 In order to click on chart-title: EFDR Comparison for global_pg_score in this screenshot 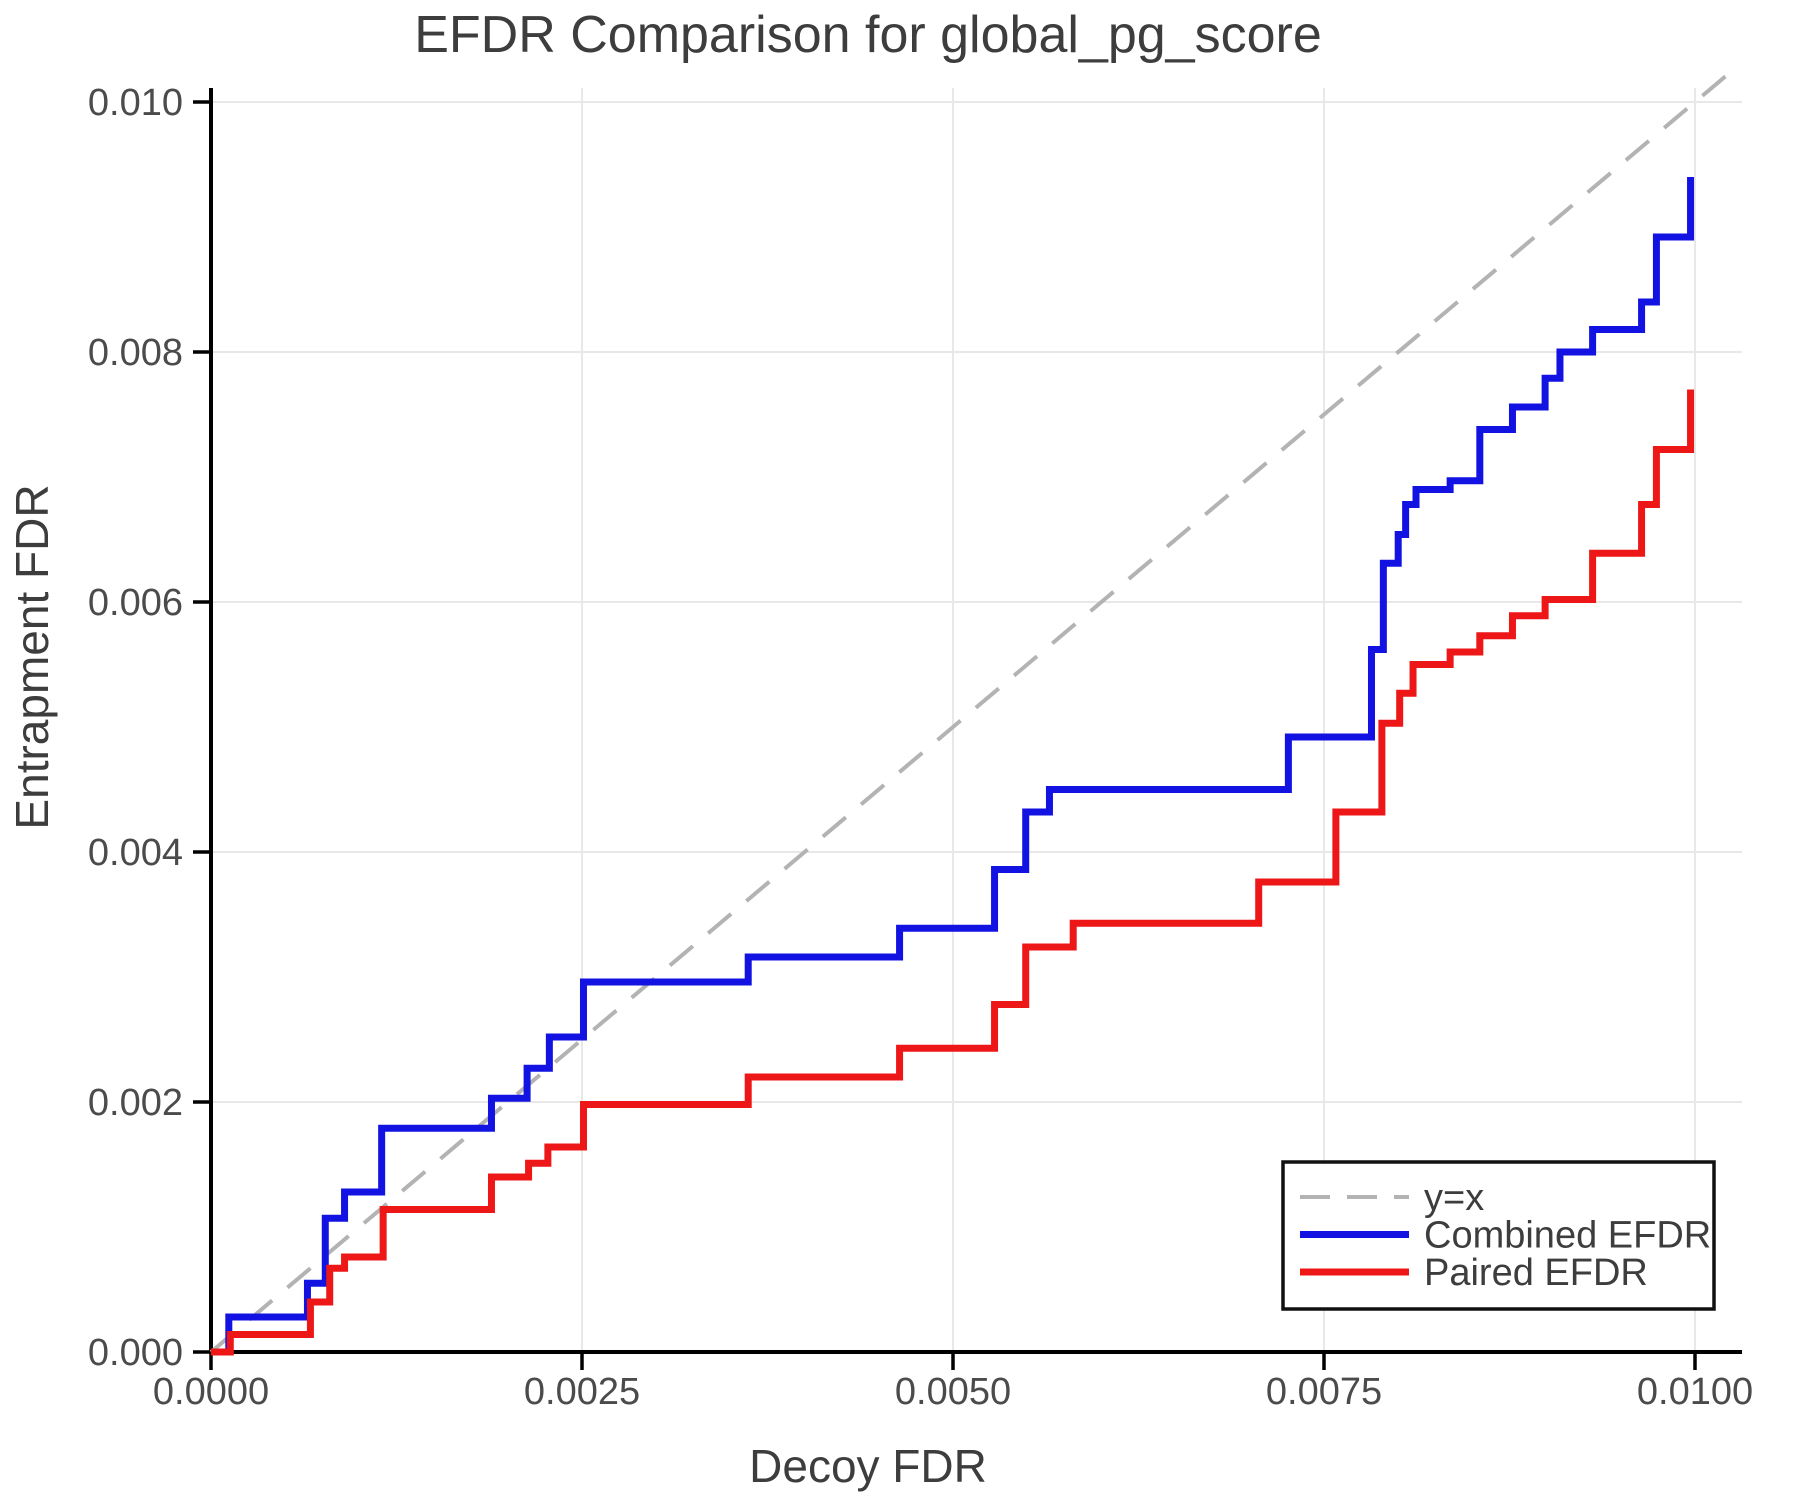, I will do `click(868, 35)`.